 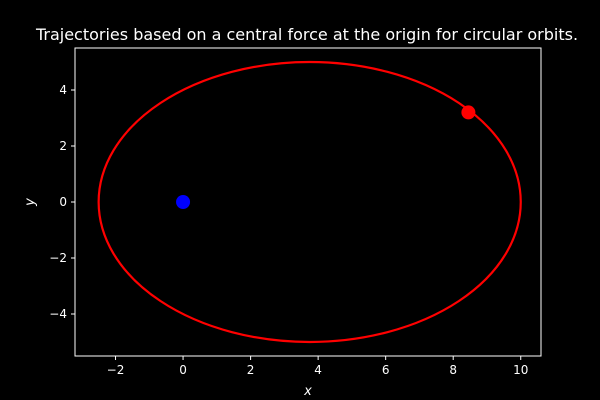 I want to click on x-tick-label: 6, so click(x=386, y=370).